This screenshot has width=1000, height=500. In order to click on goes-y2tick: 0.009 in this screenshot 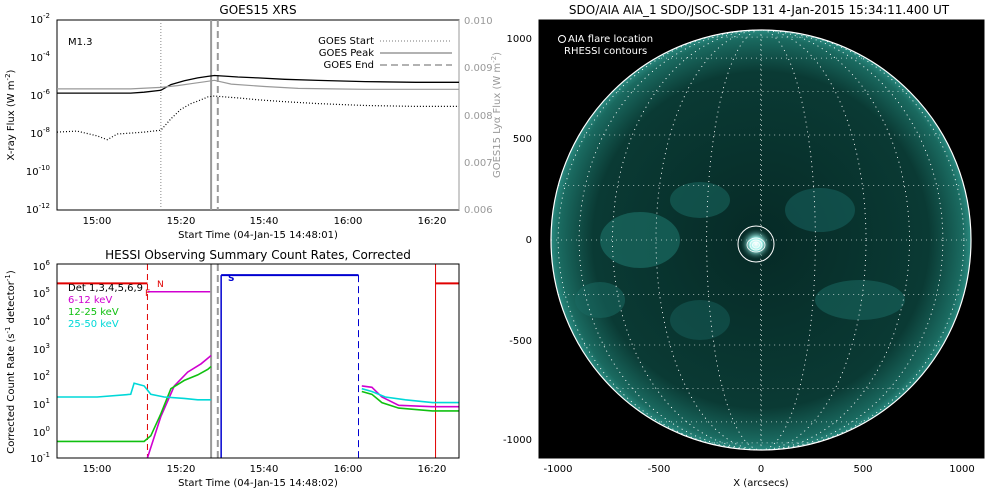, I will do `click(478, 68)`.